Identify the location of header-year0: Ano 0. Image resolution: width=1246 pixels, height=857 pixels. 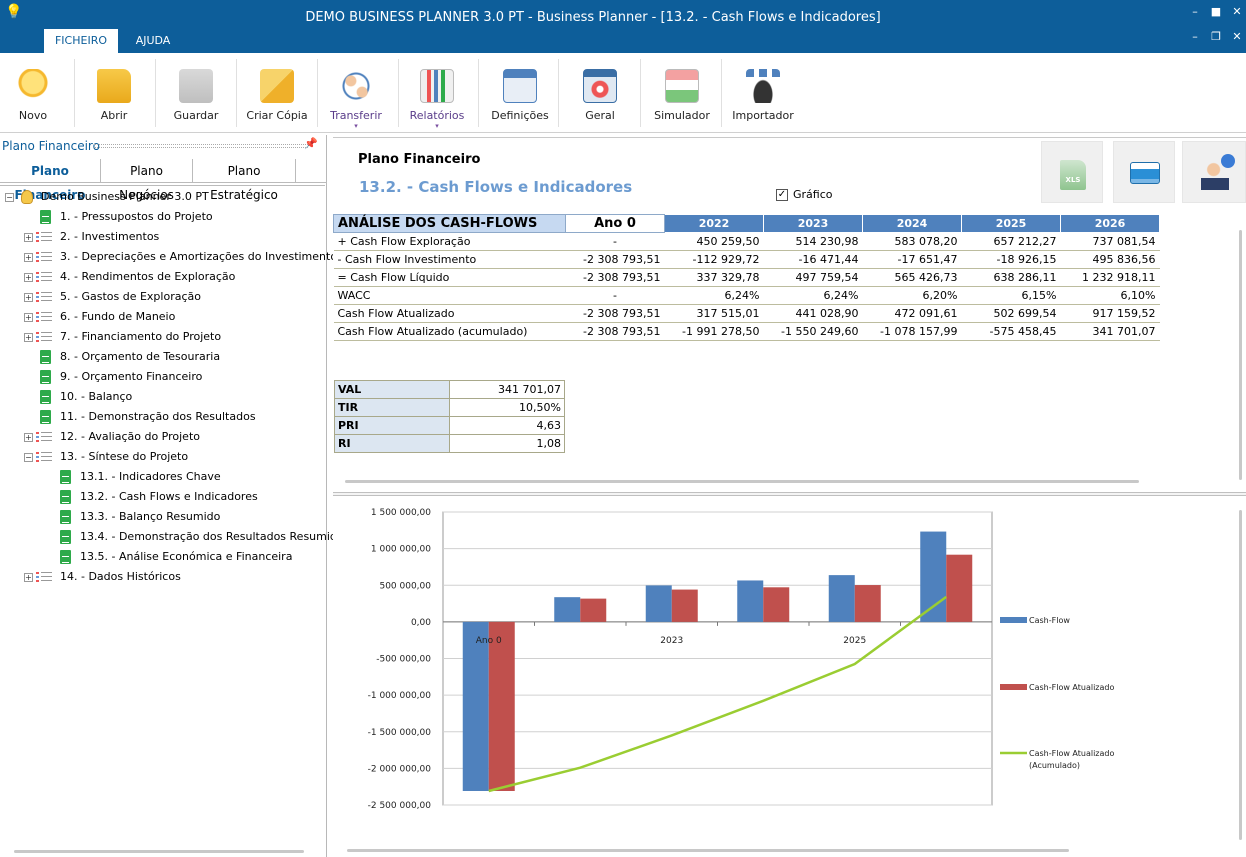
(615, 223).